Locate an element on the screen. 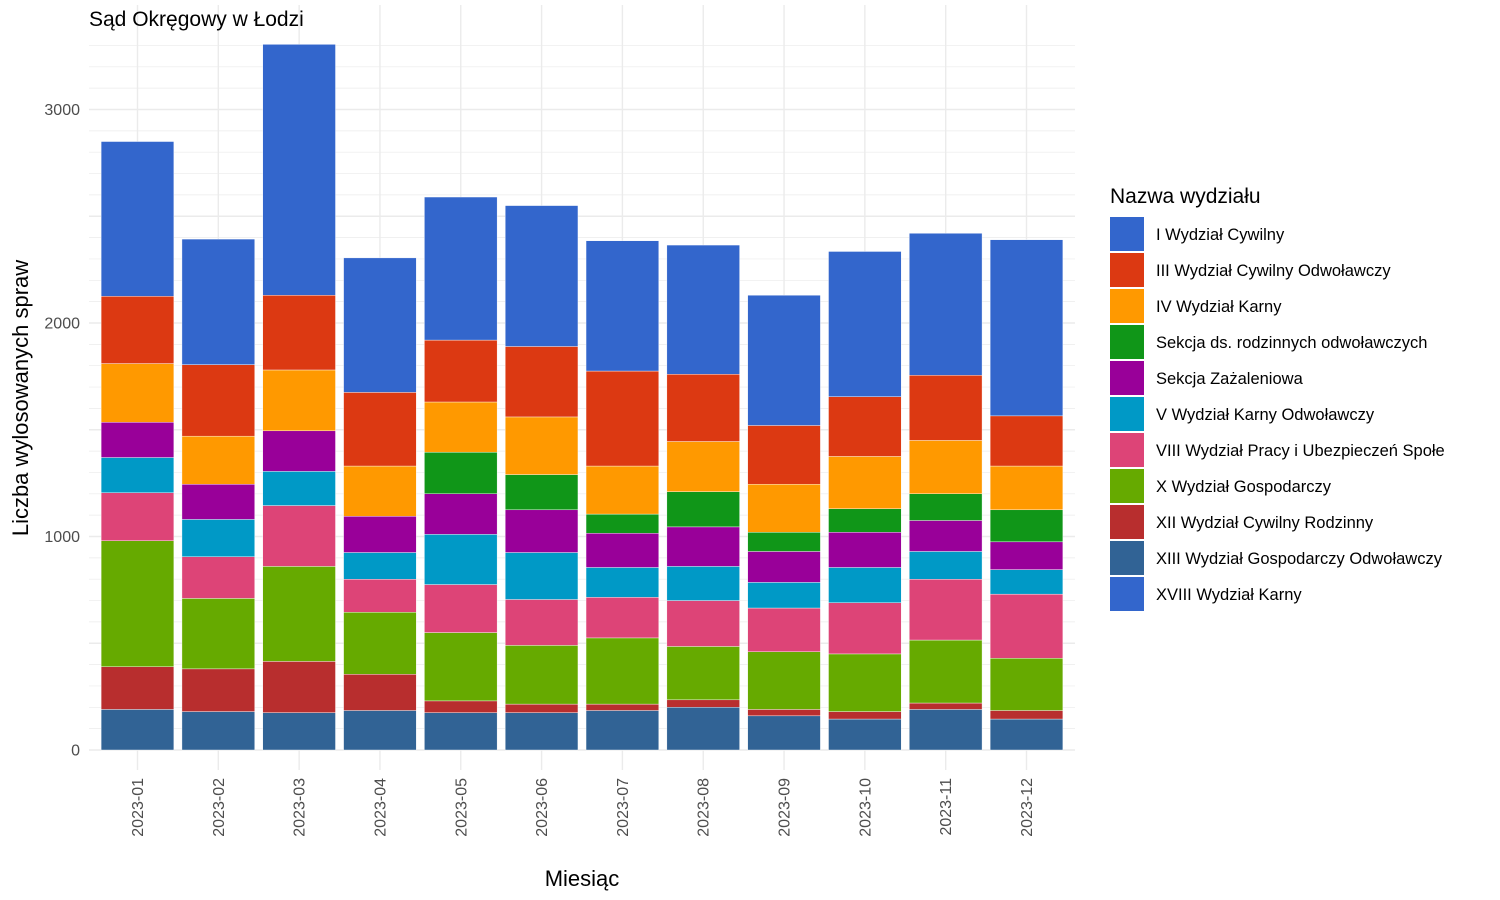  legend-label: V Wydział Karny Odwoławczy is located at coordinates (1265, 415).